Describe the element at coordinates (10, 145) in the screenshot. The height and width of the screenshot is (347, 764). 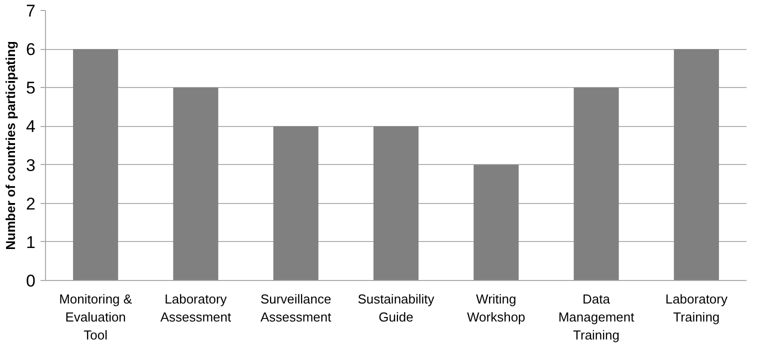
I see `y-axis-title: Number of countries participating` at that location.